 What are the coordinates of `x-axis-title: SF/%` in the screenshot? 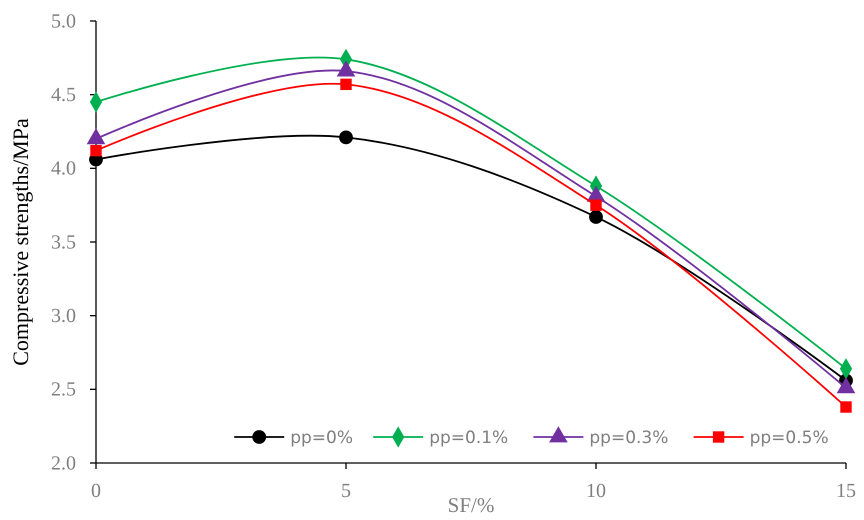 It's located at (471, 505).